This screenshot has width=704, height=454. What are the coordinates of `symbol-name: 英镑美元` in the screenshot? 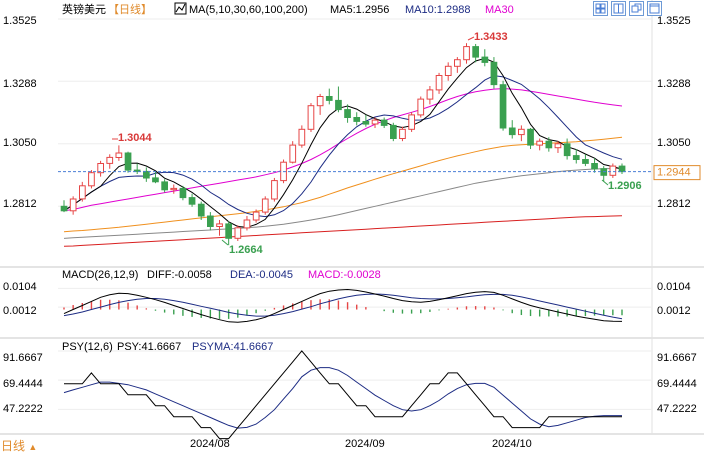 It's located at (84, 9).